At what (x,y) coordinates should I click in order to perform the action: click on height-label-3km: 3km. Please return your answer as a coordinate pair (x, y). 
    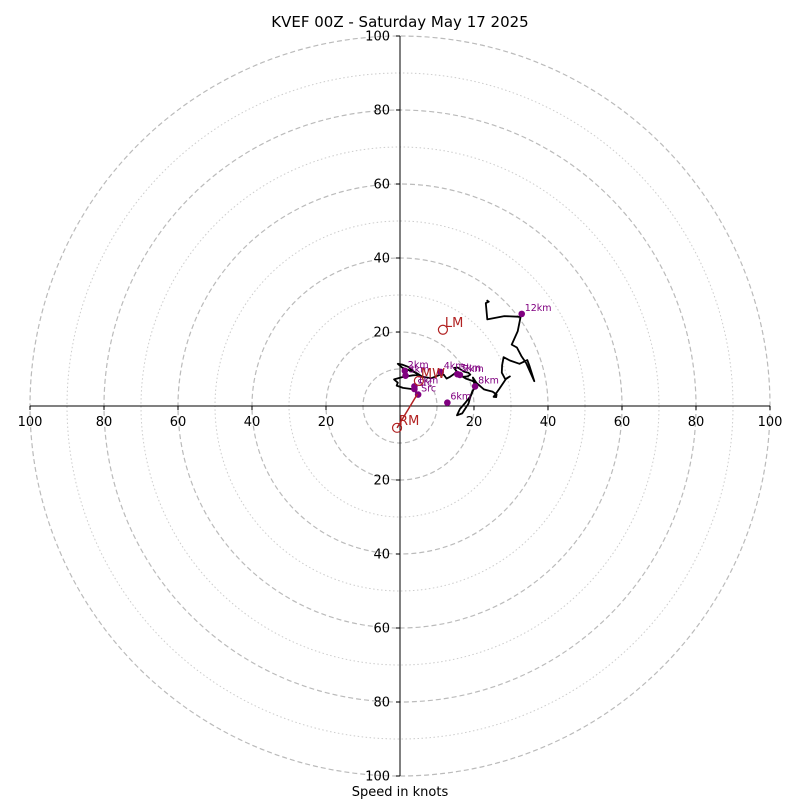
    Looking at the image, I should click on (419, 370).